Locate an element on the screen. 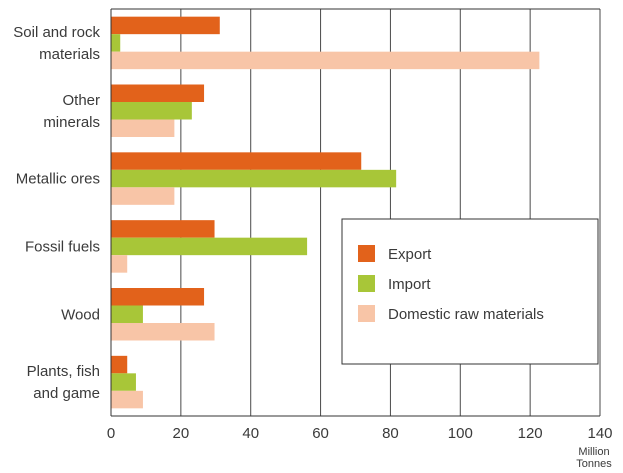  category-label: Soil and rock is located at coordinates (56, 32).